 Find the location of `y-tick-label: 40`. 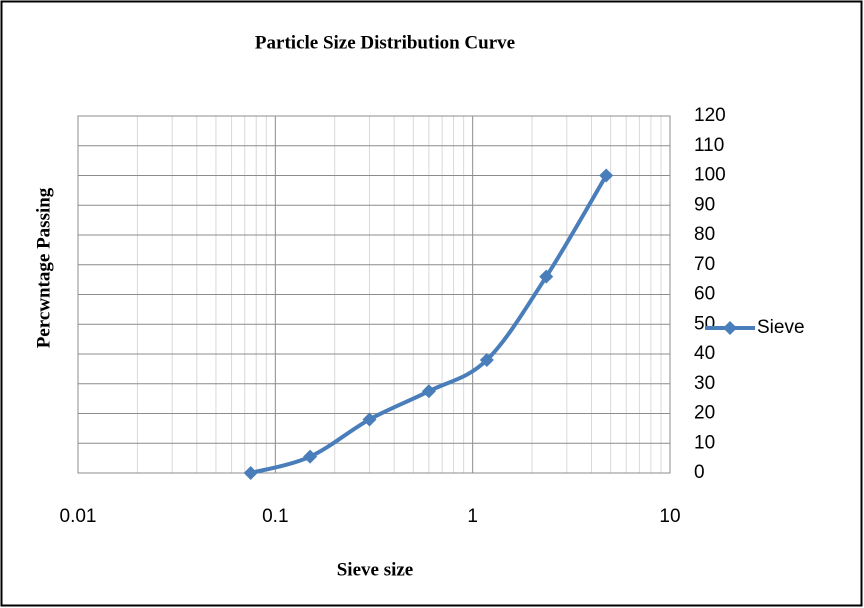

y-tick-label: 40 is located at coordinates (704, 353).